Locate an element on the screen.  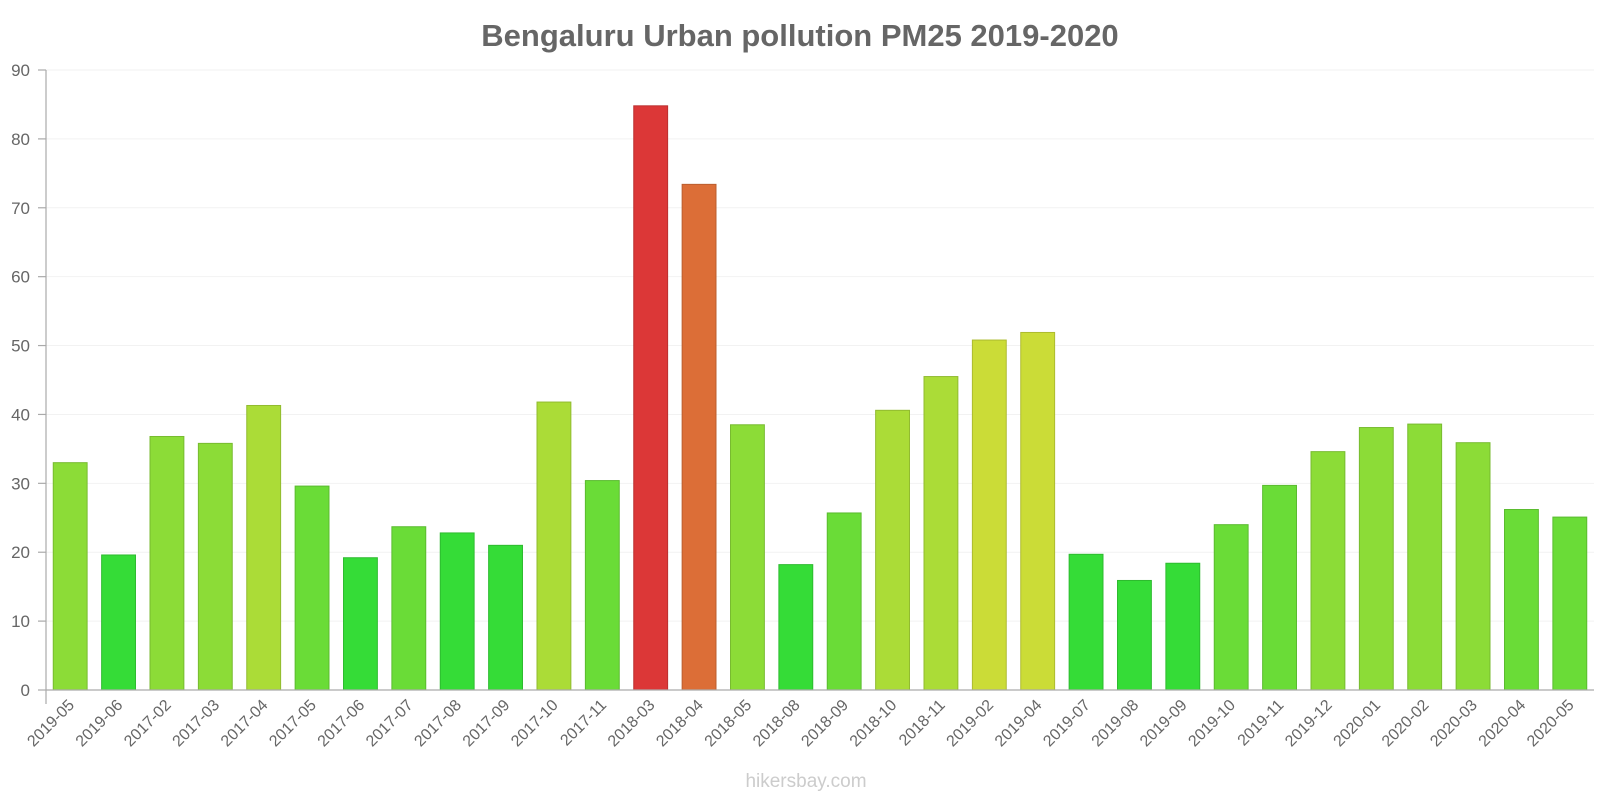
x-tick-label: 2019-04 is located at coordinates (1019, 724).